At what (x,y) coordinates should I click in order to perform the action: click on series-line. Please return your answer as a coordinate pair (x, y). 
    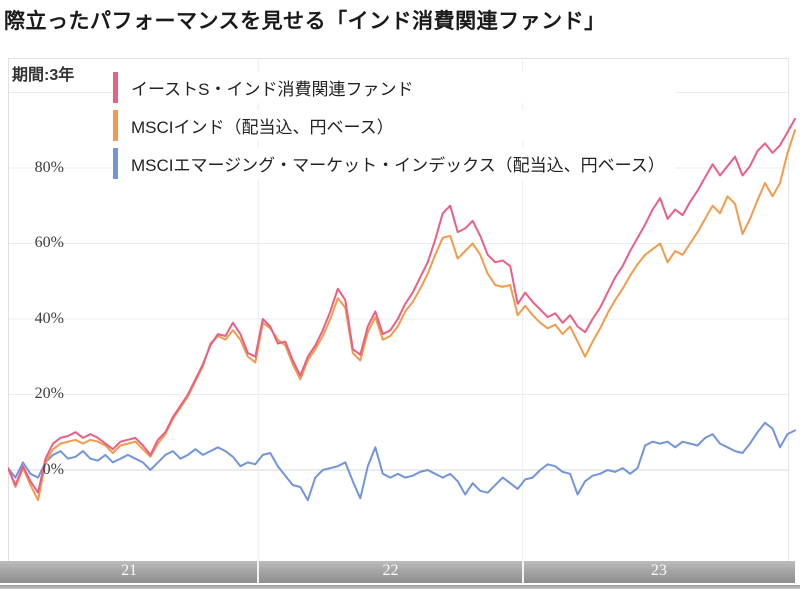
    Looking at the image, I should click on (402, 461).